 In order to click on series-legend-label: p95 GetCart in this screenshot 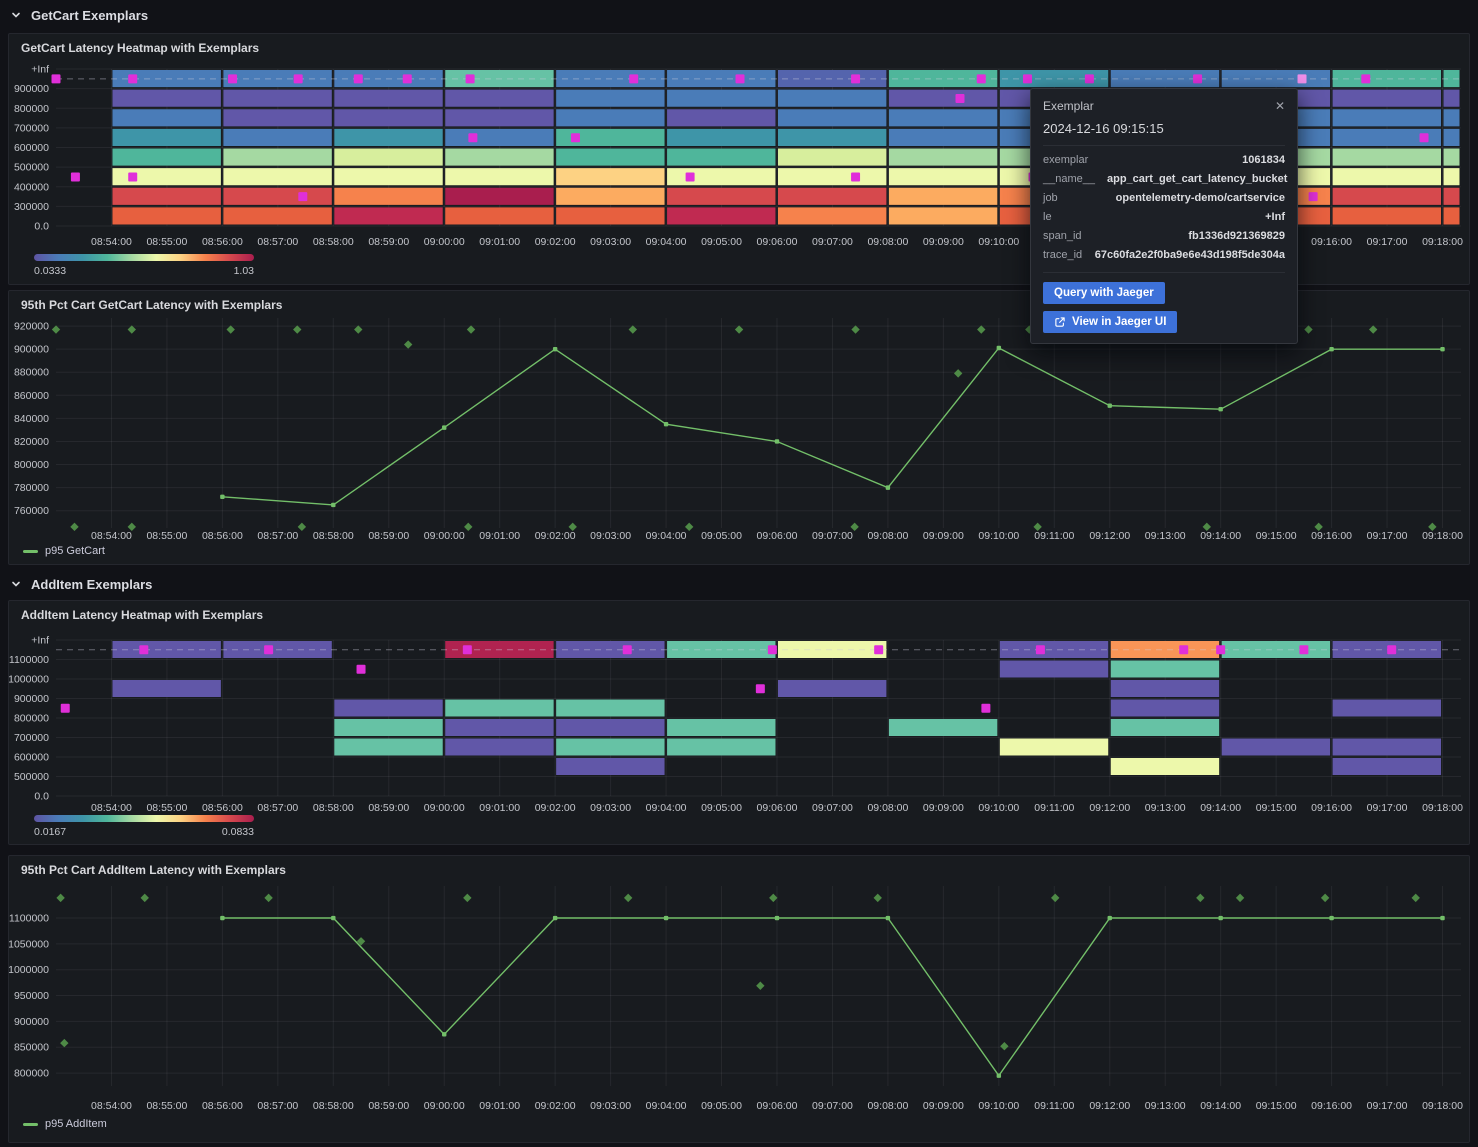, I will do `click(75, 551)`.